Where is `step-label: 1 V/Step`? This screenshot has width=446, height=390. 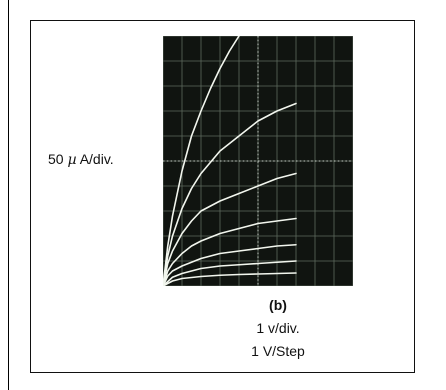 step-label: 1 V/Step is located at coordinates (278, 351).